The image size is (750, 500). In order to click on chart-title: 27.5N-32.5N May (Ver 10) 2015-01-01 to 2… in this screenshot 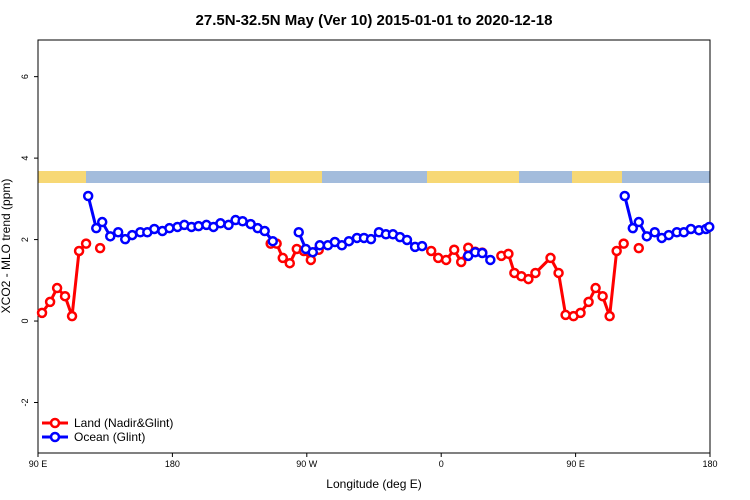, I will do `click(374, 20)`.